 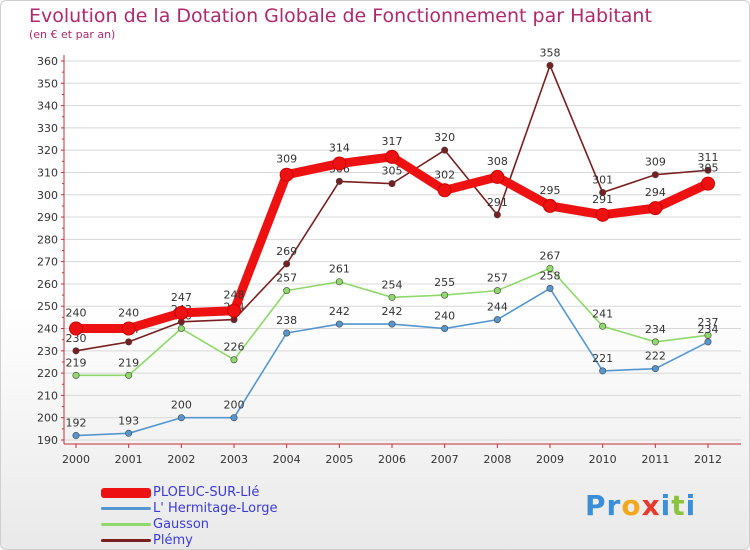 I want to click on point-pl-my-2007, so click(x=445, y=150).